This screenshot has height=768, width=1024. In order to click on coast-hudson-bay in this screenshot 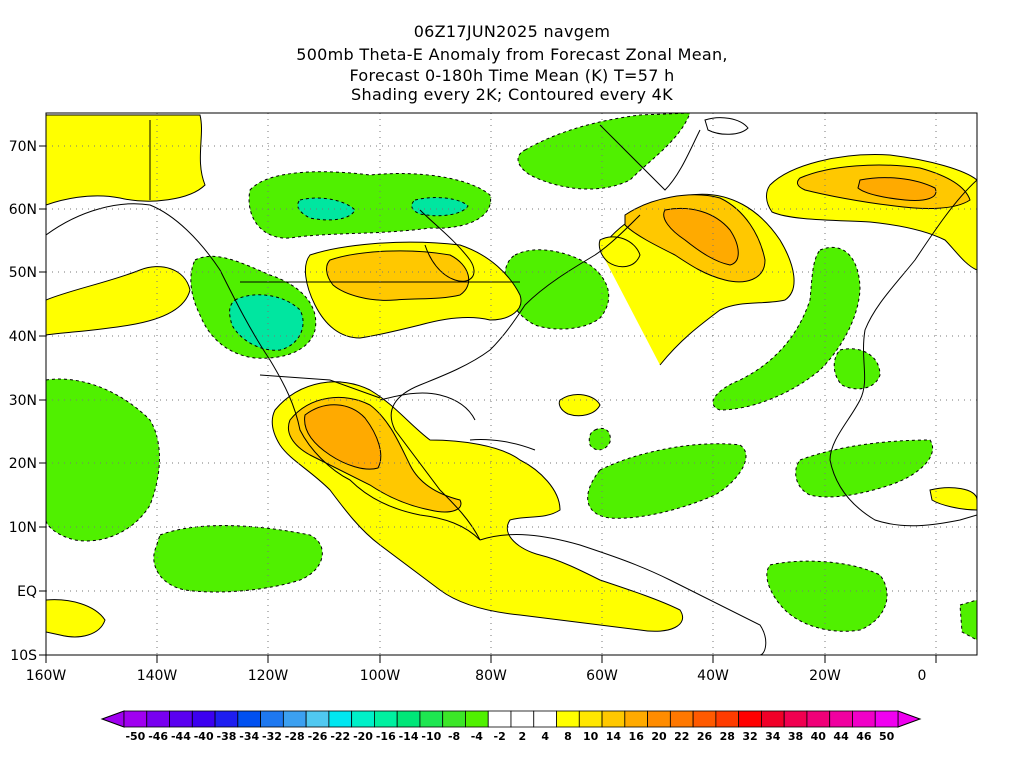, I will do `click(447, 245)`.